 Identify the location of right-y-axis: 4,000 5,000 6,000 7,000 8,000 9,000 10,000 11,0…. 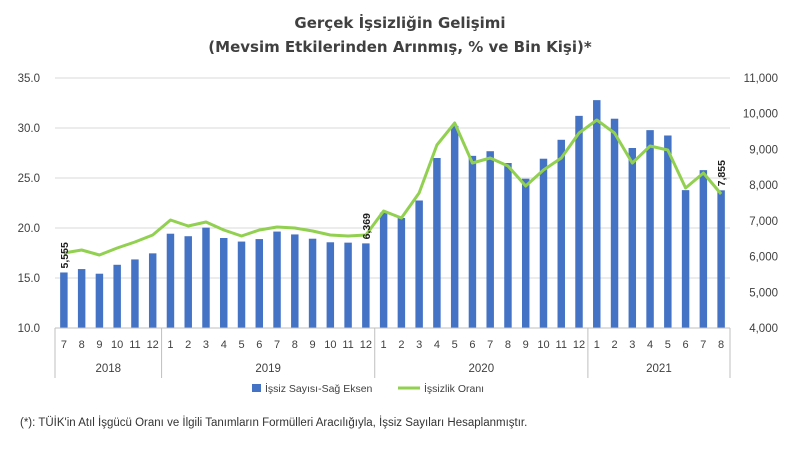
(760, 204).